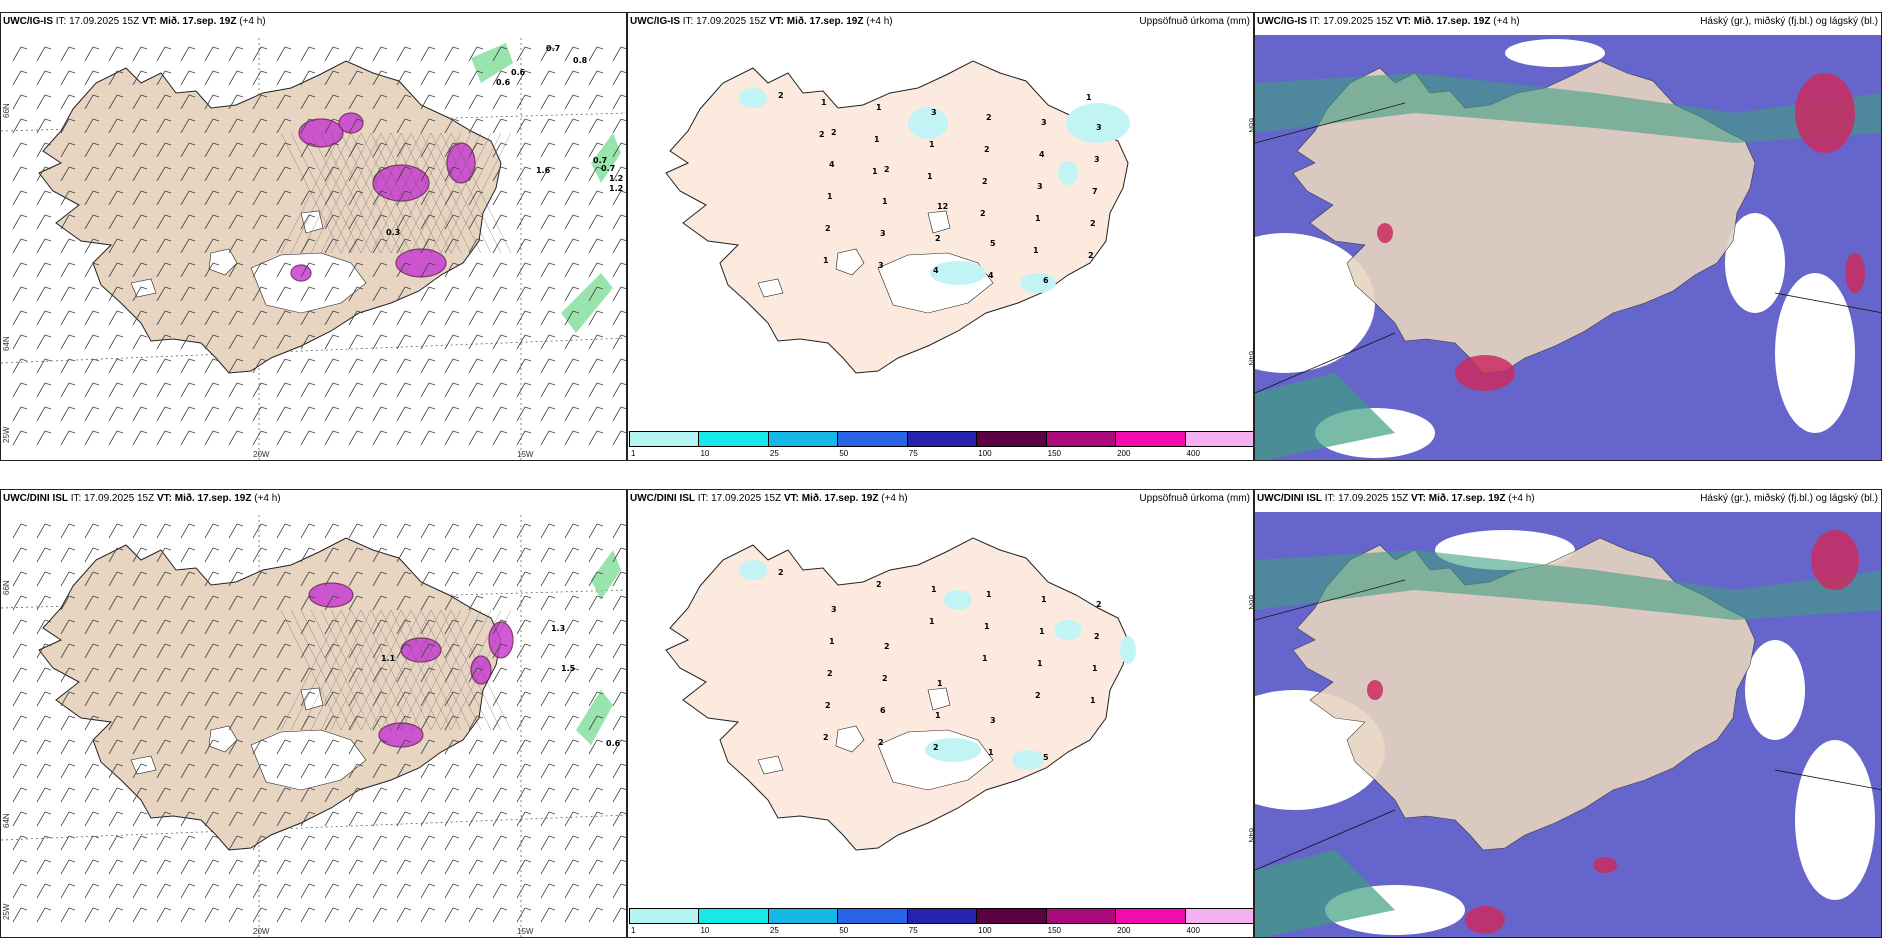 This screenshot has width=1900, height=950. What do you see at coordinates (270, 694) in the screenshot?
I see `iceland-landmass` at bounding box center [270, 694].